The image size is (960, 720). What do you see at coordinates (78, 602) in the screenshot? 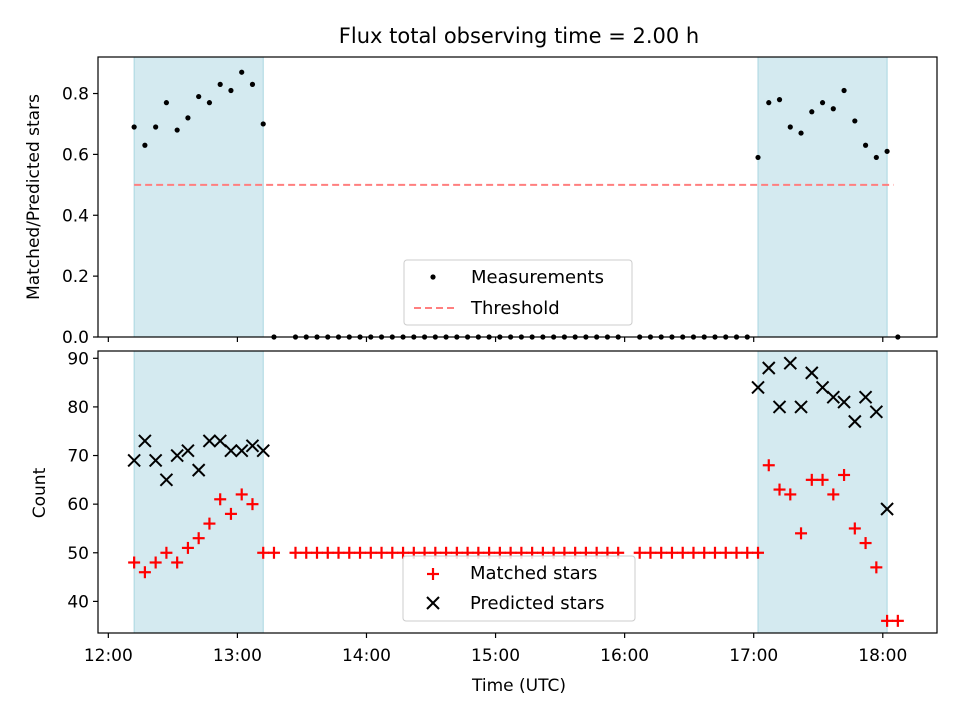
I see `y-tick-label: 40` at bounding box center [78, 602].